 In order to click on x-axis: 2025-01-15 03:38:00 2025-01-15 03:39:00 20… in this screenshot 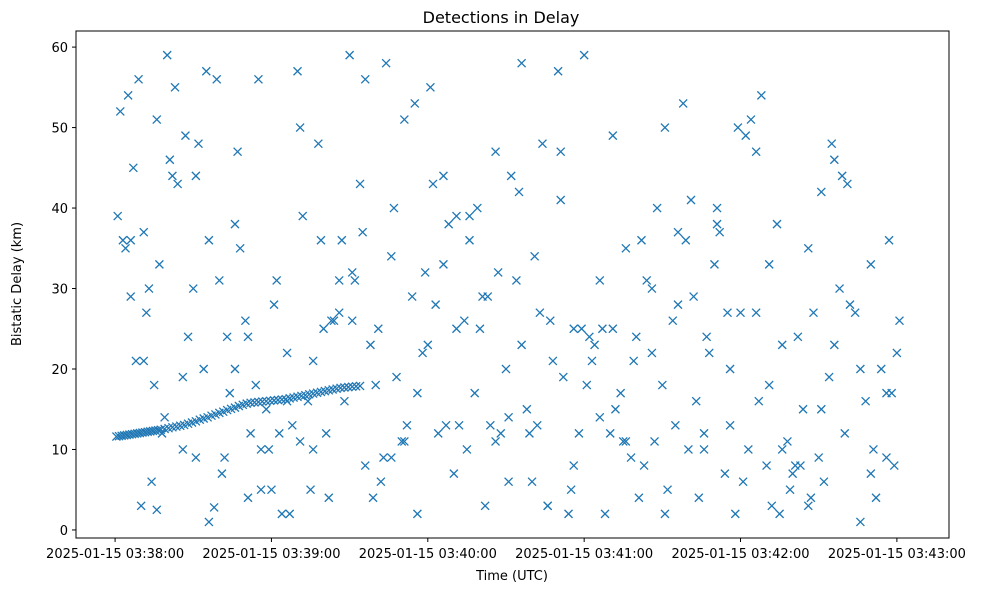, I will do `click(506, 550)`.